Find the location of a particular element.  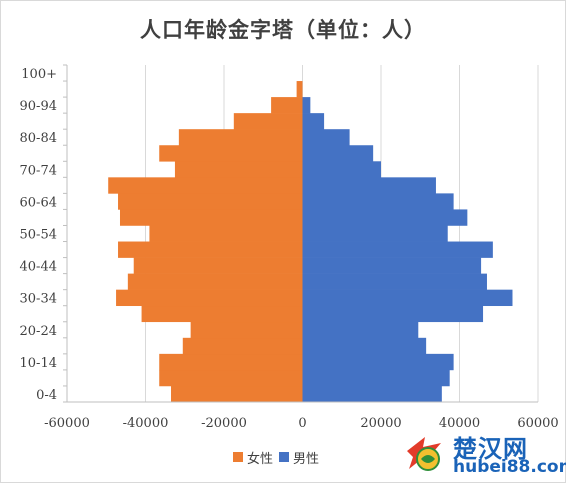

legend-item-female: 女性 is located at coordinates (253, 457).